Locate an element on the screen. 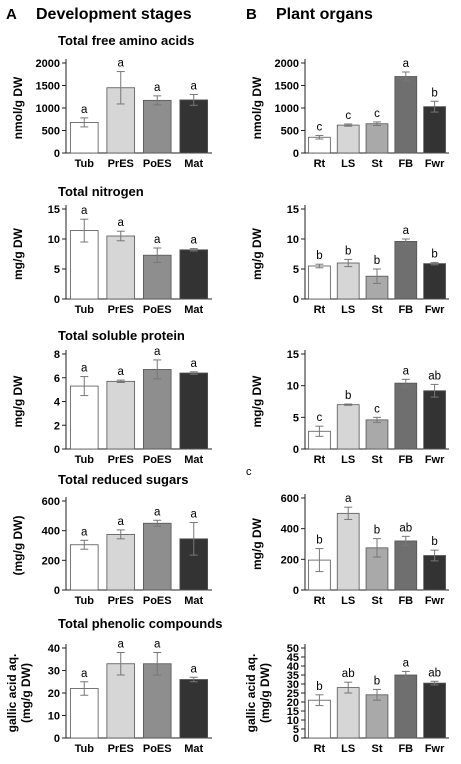  b2-ylabel: mg/g DW is located at coordinates (257, 253).